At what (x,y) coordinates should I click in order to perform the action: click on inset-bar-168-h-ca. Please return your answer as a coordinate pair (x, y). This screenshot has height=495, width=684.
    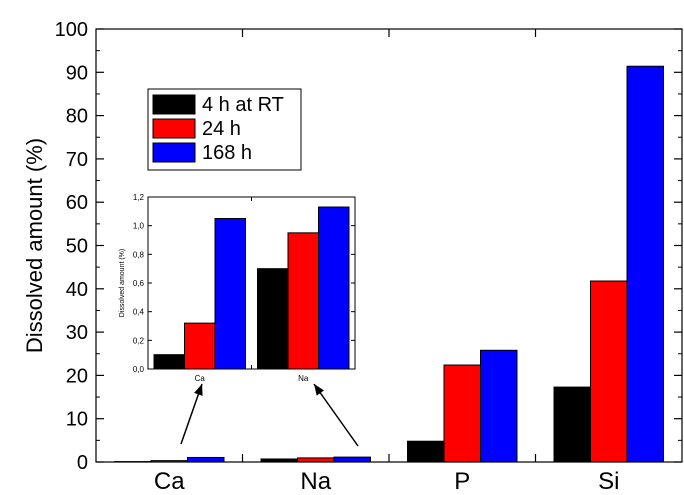
    Looking at the image, I should click on (230, 294).